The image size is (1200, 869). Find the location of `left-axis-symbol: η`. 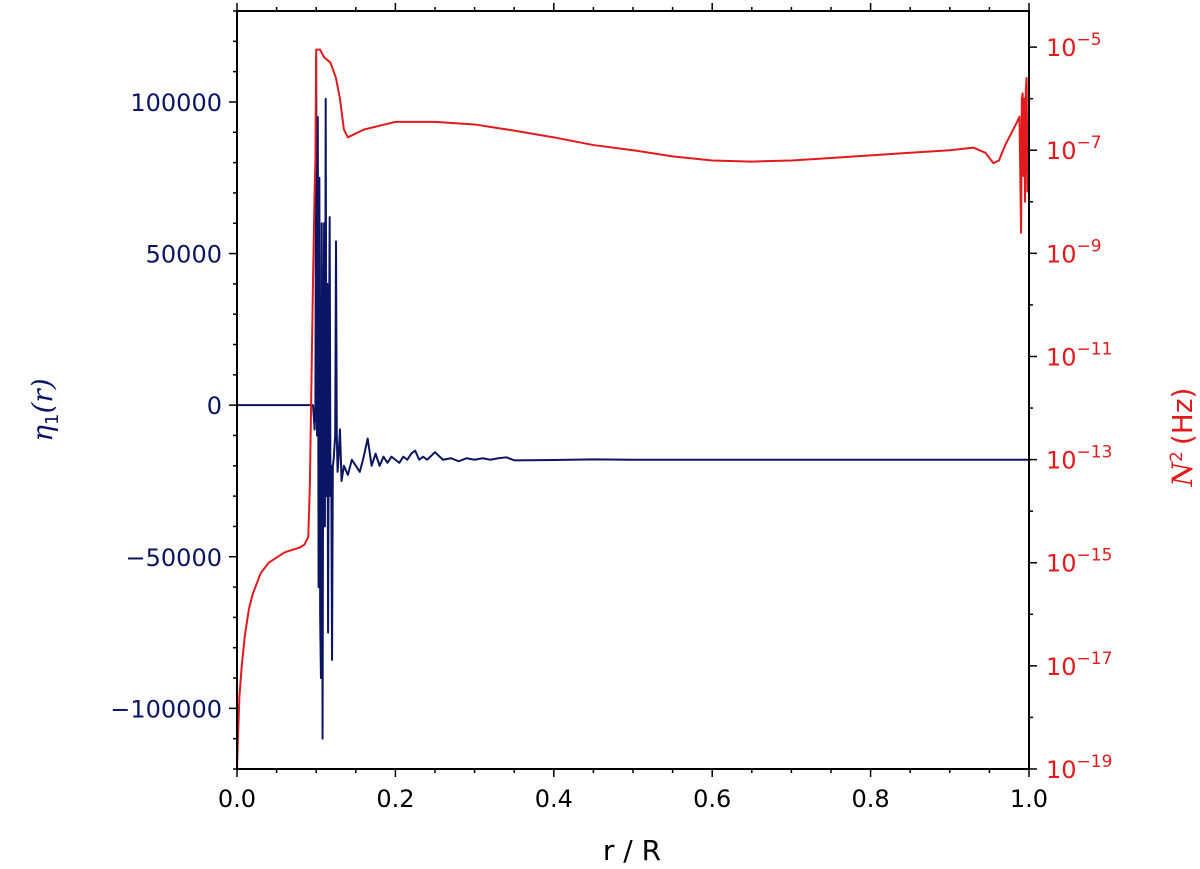

left-axis-symbol: η is located at coordinates (42, 433).